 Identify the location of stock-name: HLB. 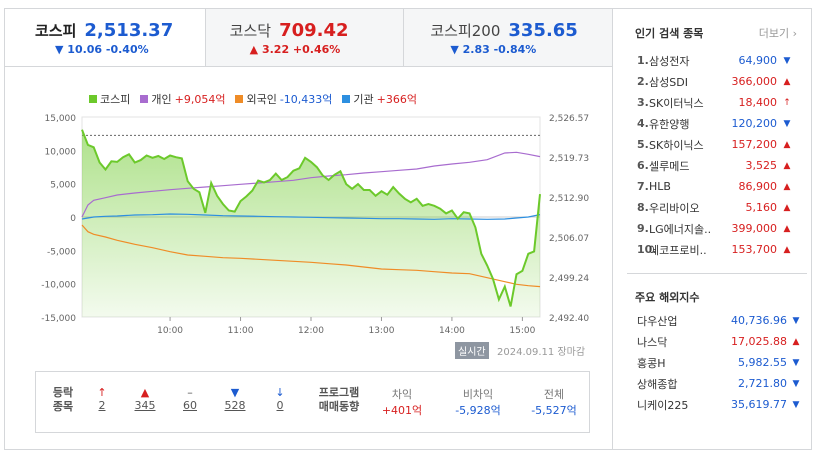
(660, 186).